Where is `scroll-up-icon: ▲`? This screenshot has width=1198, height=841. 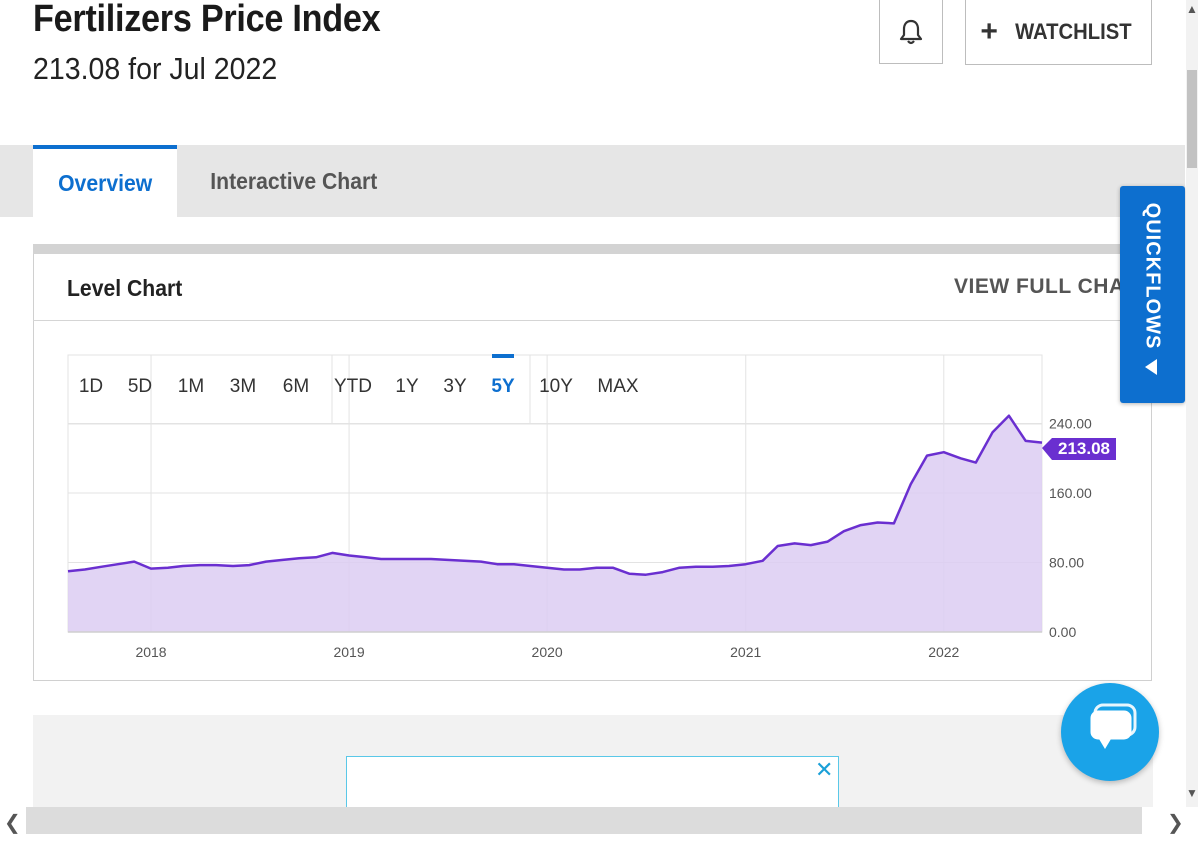
scroll-up-icon: ▲ is located at coordinates (1192, 9).